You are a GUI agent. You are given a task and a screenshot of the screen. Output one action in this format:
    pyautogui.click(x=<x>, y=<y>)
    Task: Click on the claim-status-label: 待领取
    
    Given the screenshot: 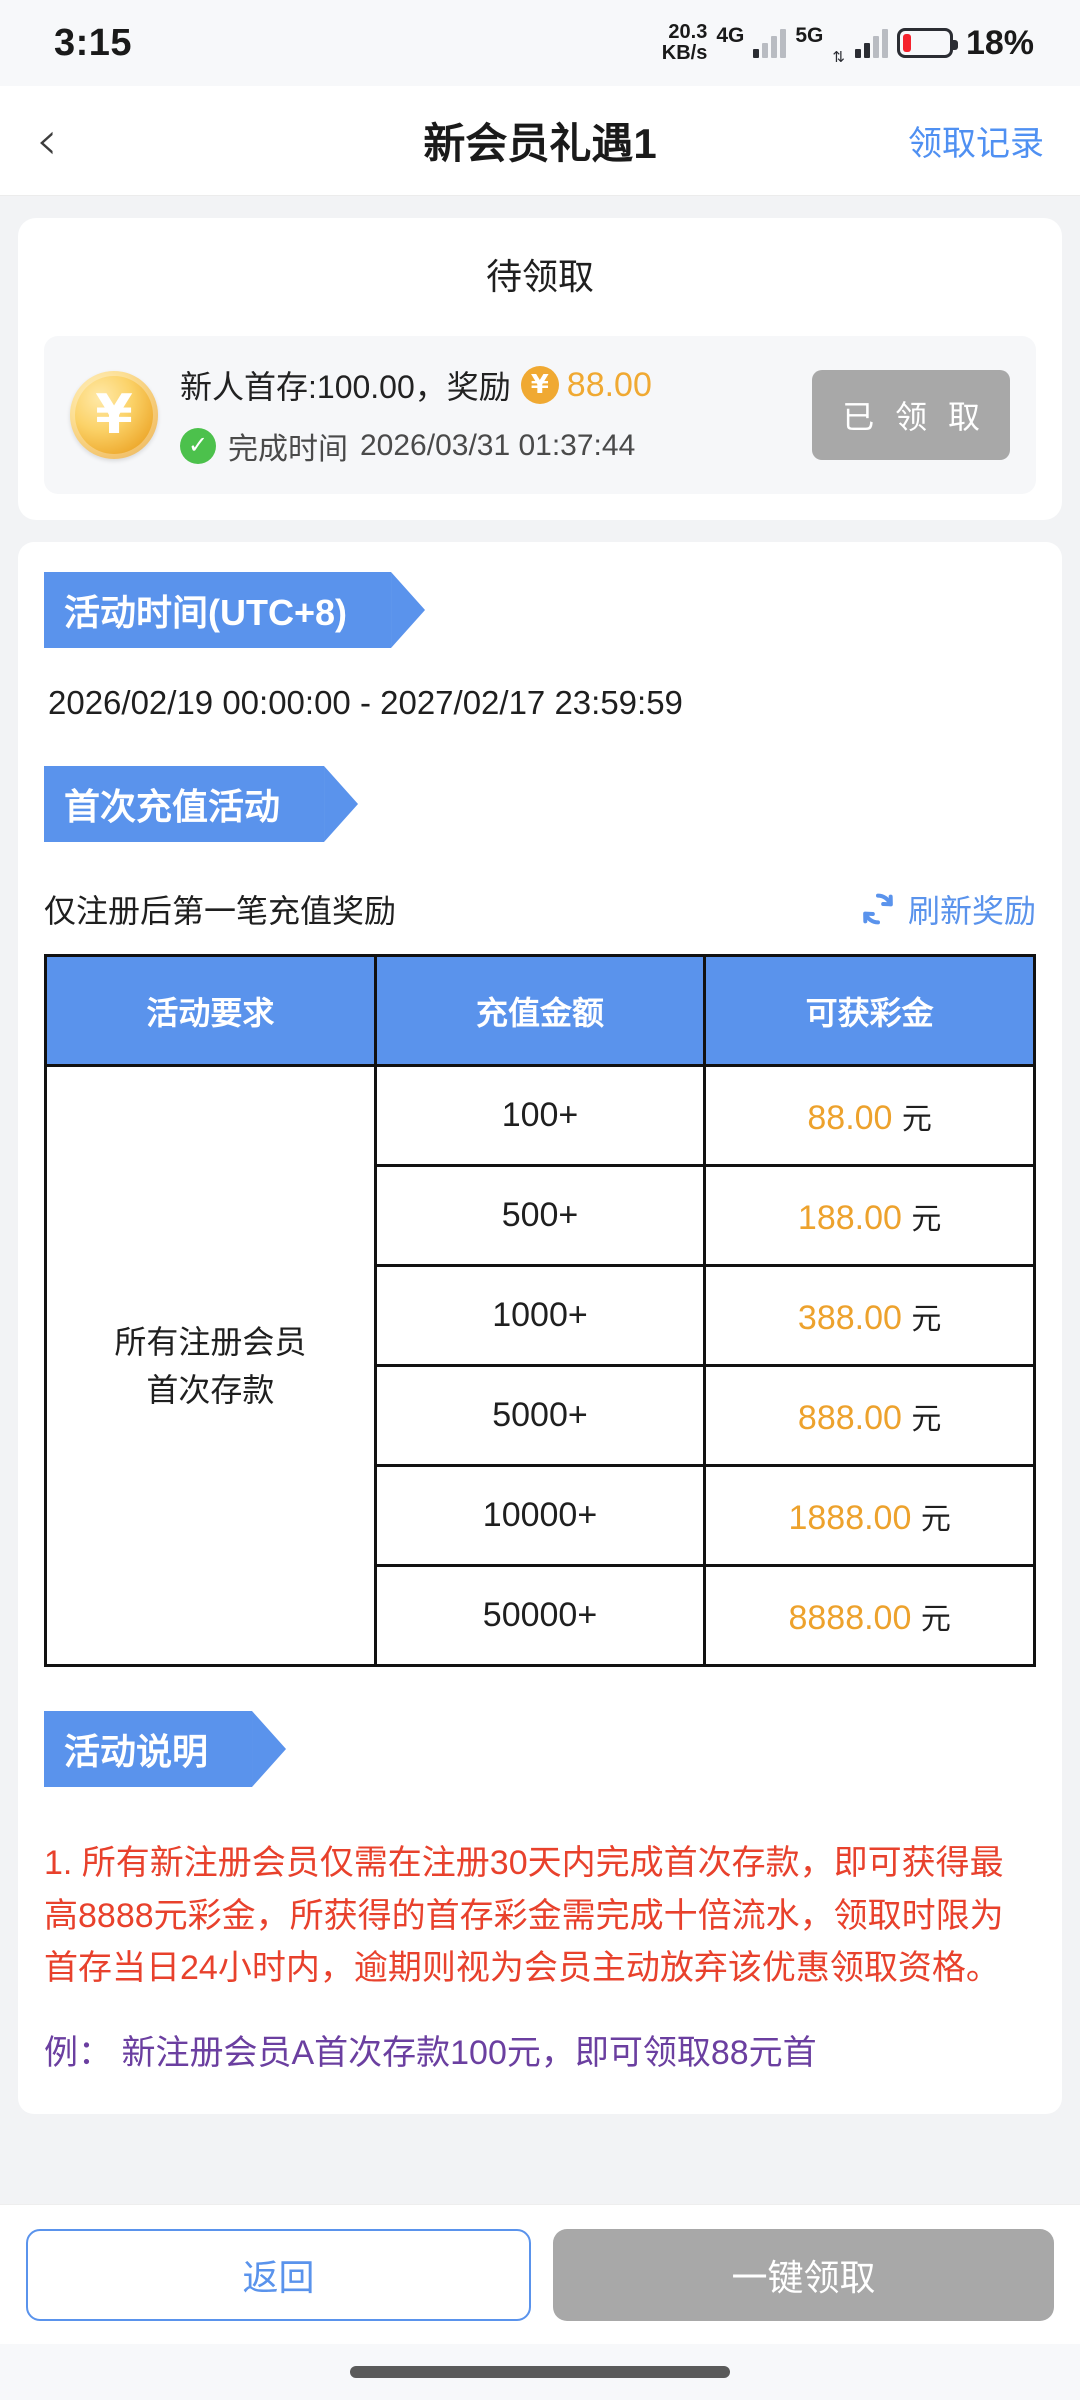 What is the action you would take?
    pyautogui.click(x=539, y=276)
    